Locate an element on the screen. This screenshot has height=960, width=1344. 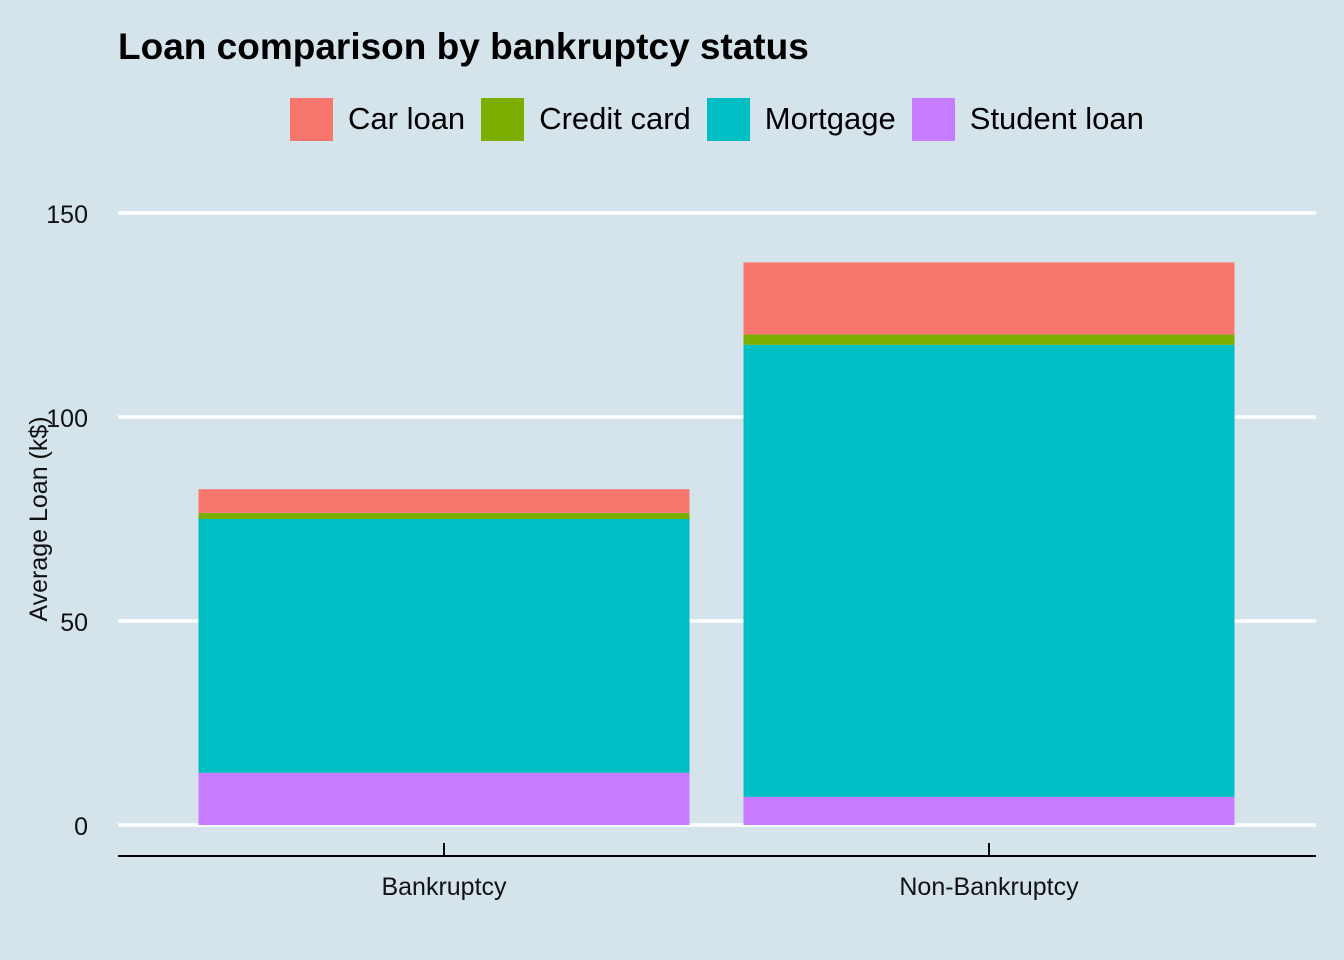
y-tick-label: 0 is located at coordinates (81, 827).